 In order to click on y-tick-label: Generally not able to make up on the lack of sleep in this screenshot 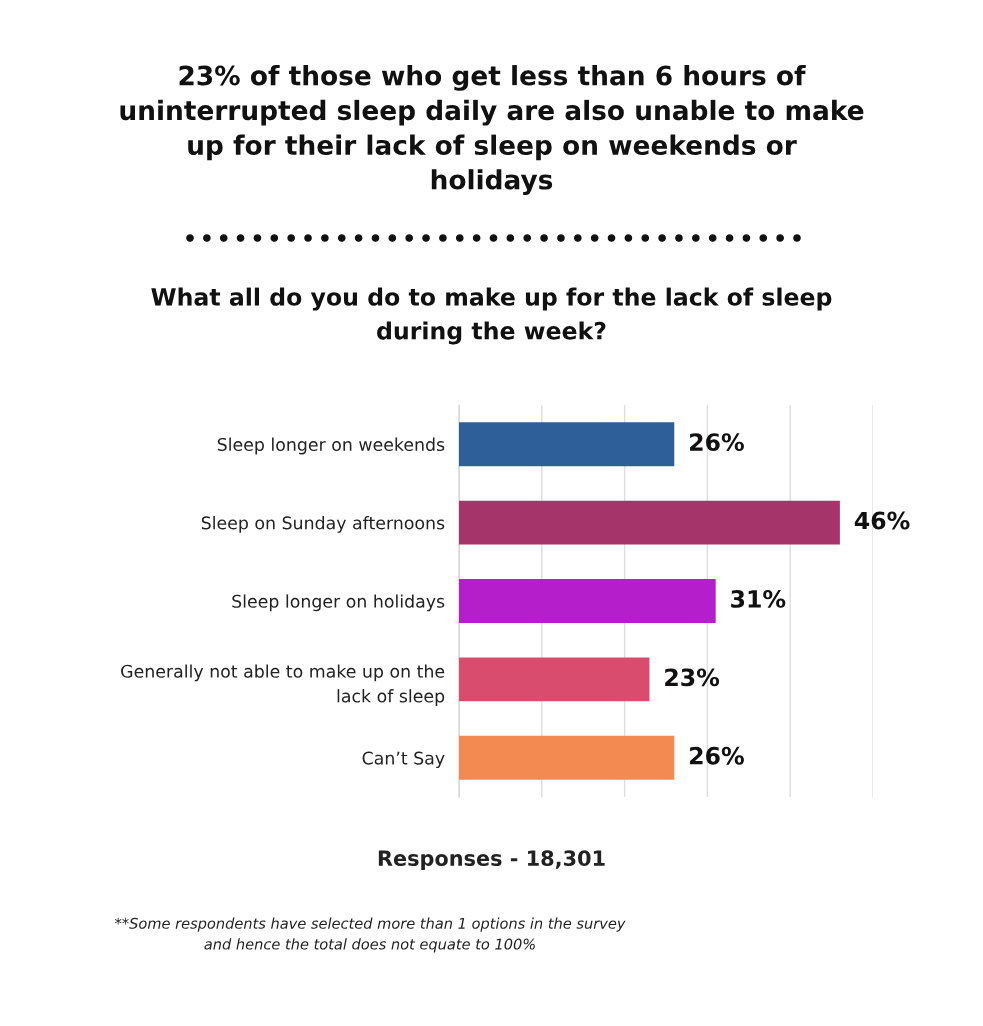, I will do `click(283, 685)`.